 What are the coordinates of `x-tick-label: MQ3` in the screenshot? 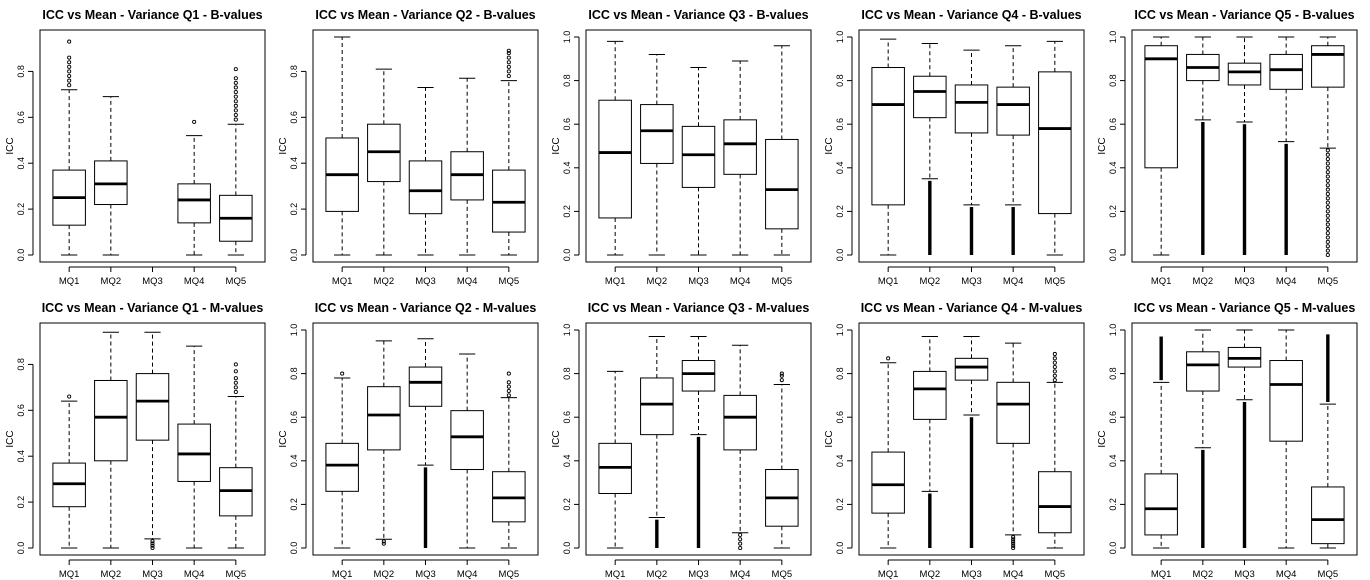 It's located at (1244, 574).